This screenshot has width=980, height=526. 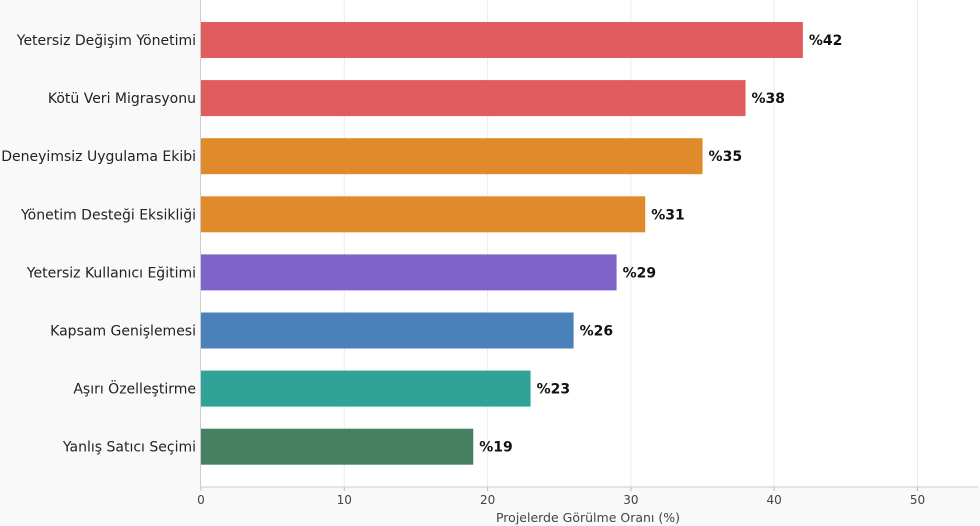 I want to click on value-label: %19, so click(x=496, y=448).